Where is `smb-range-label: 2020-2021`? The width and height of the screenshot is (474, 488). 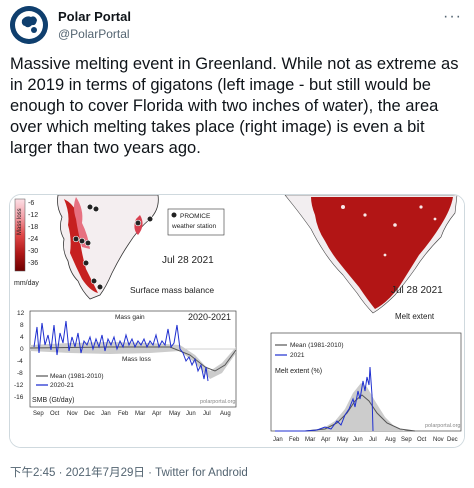 smb-range-label: 2020-2021 is located at coordinates (209, 317).